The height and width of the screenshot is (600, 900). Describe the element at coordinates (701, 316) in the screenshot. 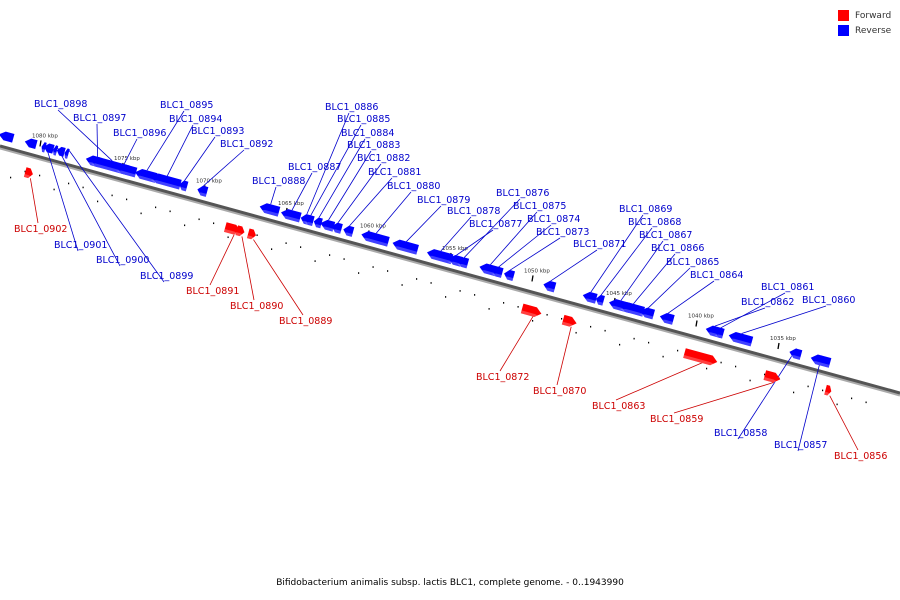

I see `axis-tick-label: 1040 kbp` at that location.